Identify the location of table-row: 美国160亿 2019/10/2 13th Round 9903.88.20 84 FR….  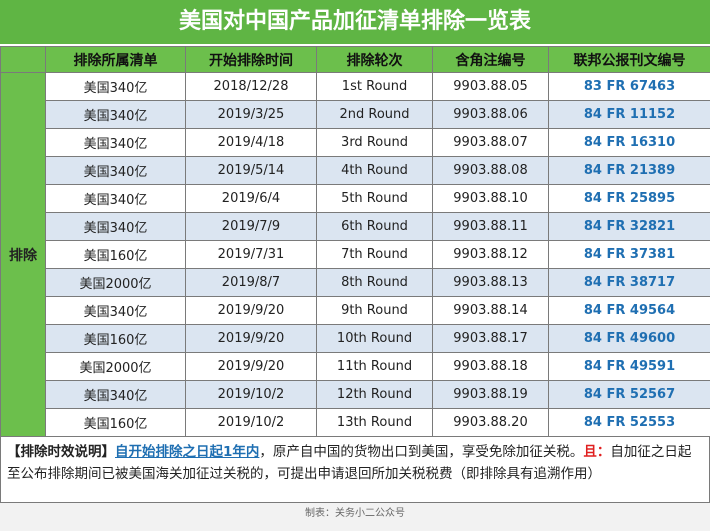
(355, 422).